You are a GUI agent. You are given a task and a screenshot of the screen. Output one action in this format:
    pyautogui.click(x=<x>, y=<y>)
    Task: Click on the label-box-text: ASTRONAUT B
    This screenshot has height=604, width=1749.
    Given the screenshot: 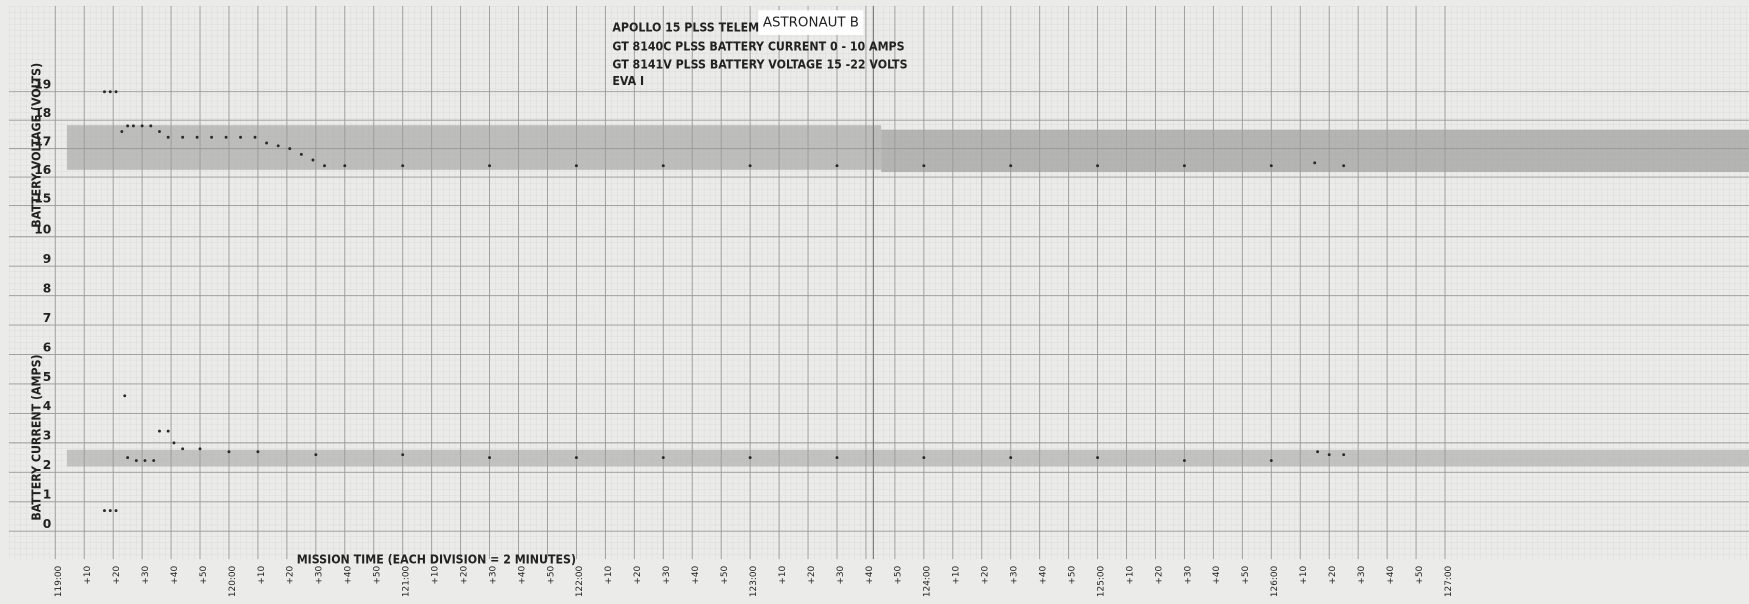 What is the action you would take?
    pyautogui.click(x=811, y=23)
    